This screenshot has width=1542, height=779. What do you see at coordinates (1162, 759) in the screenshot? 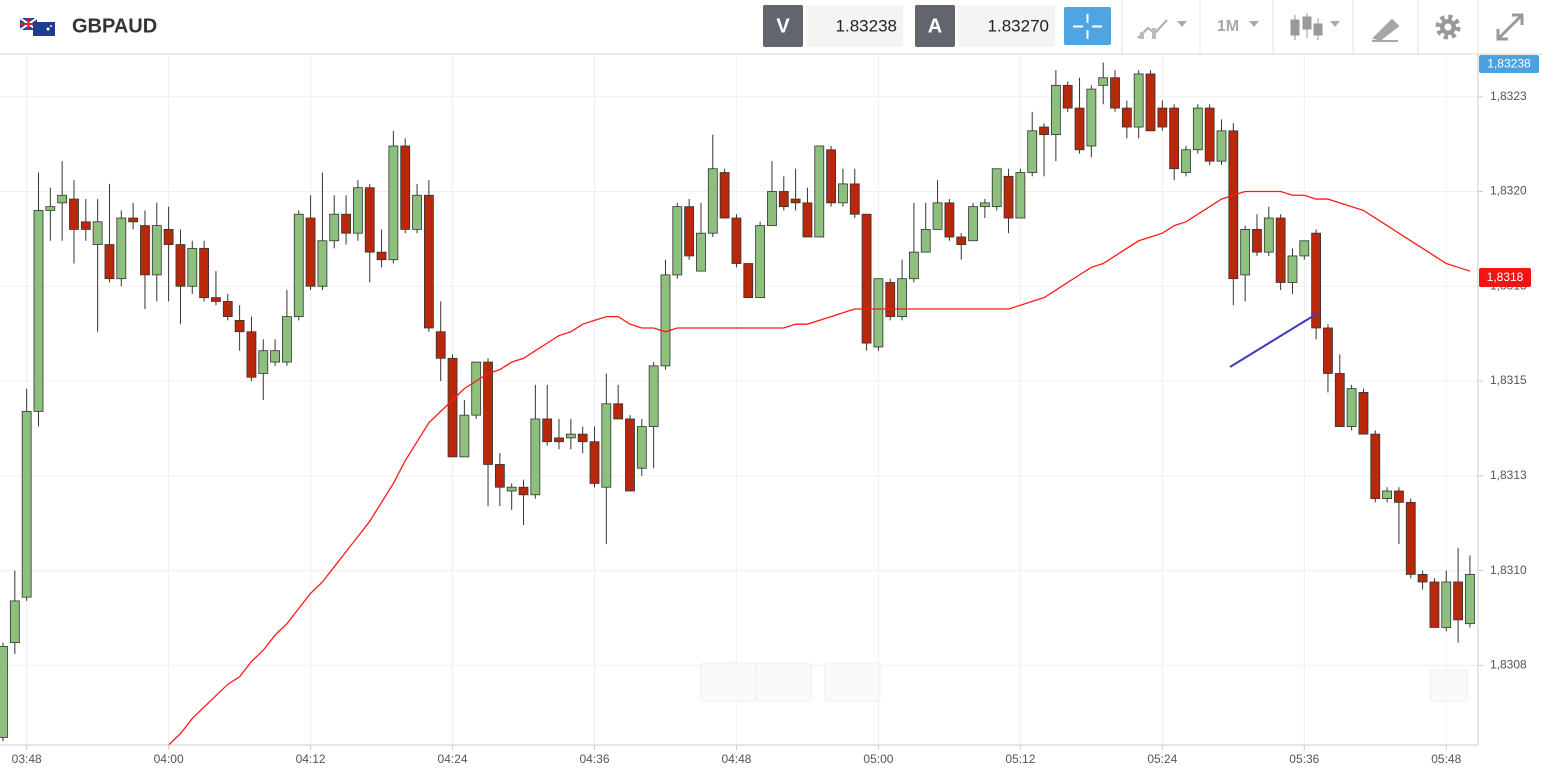
I see `x-tick-label: 05:24` at bounding box center [1162, 759].